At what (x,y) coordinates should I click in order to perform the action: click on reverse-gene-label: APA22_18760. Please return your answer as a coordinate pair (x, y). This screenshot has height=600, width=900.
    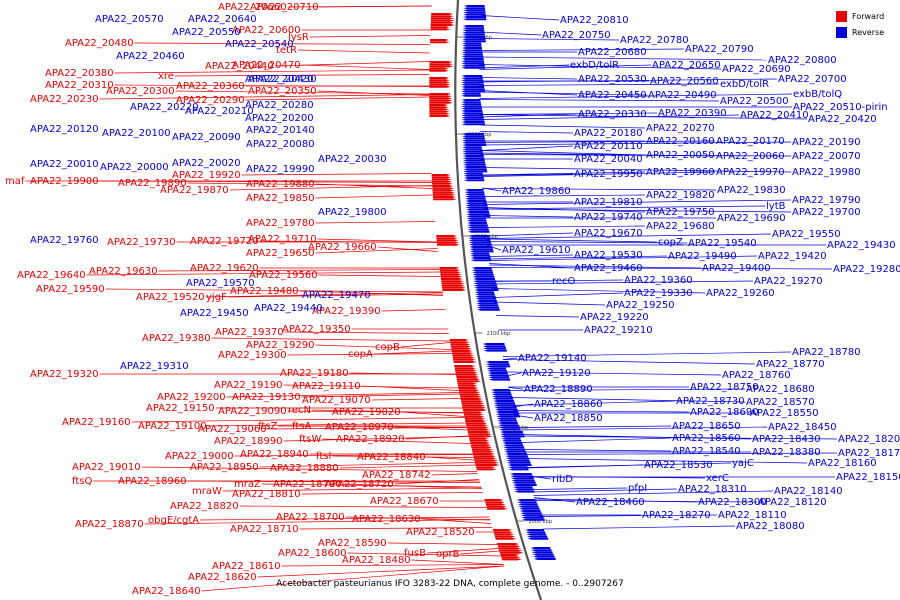
    Looking at the image, I should click on (756, 375).